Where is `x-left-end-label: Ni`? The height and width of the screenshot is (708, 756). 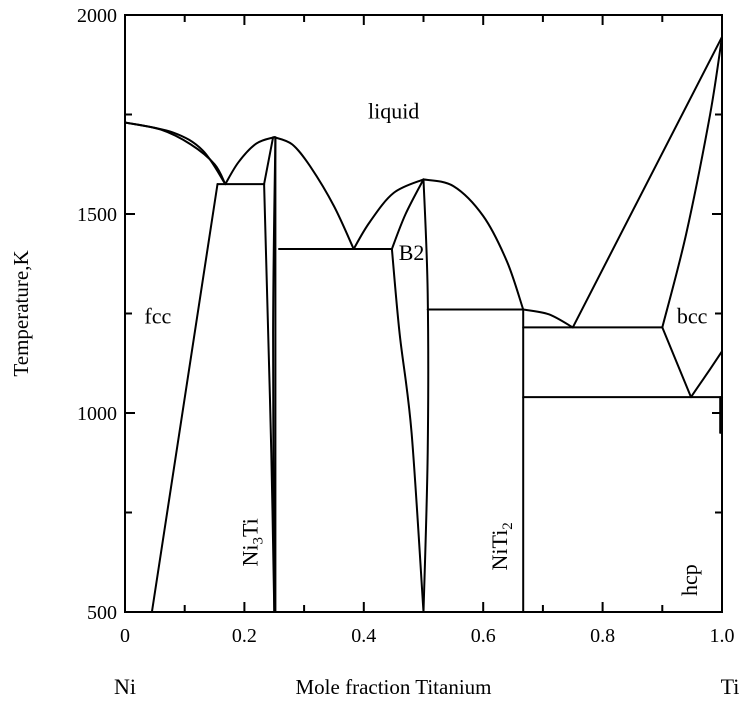
x-left-end-label: Ni is located at coordinates (125, 686).